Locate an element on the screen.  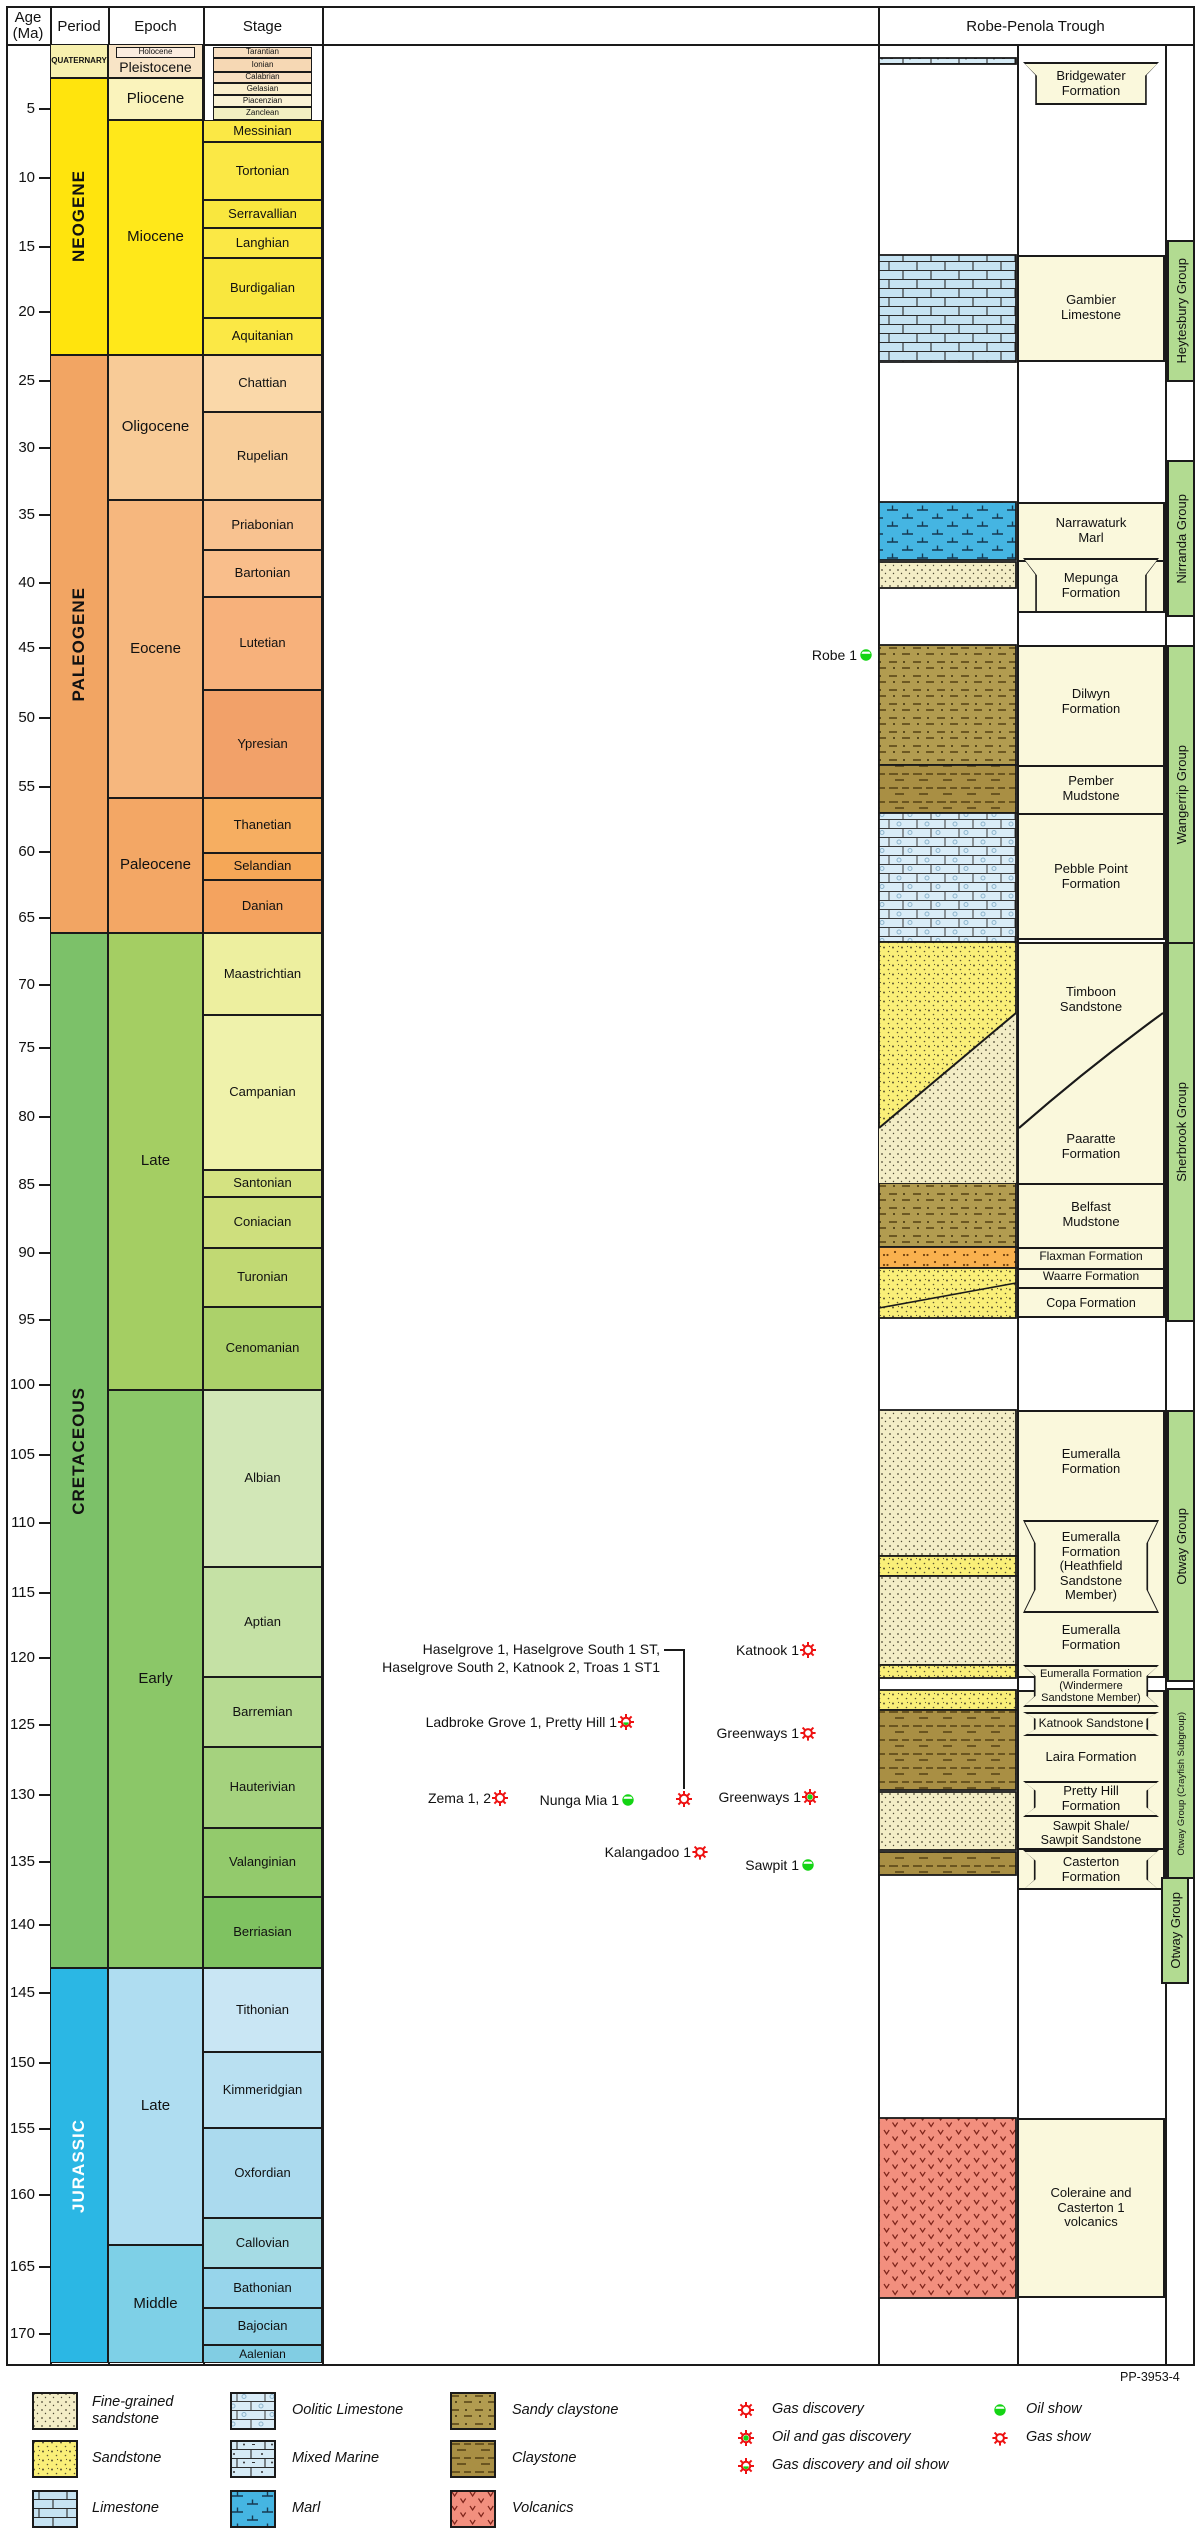
stage-label: Tarantian is located at coordinates (262, 52).